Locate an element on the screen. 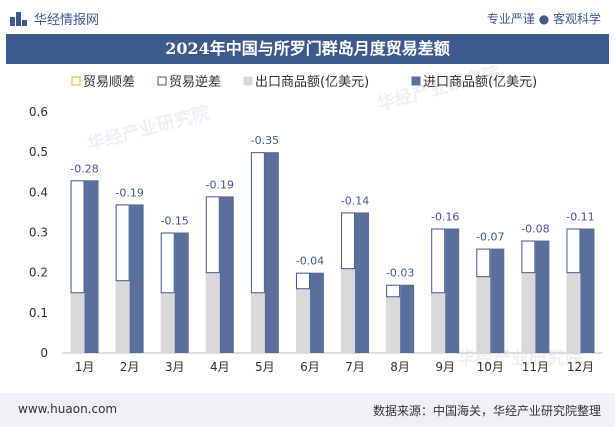  x-tick-label: 2月 is located at coordinates (130, 367).